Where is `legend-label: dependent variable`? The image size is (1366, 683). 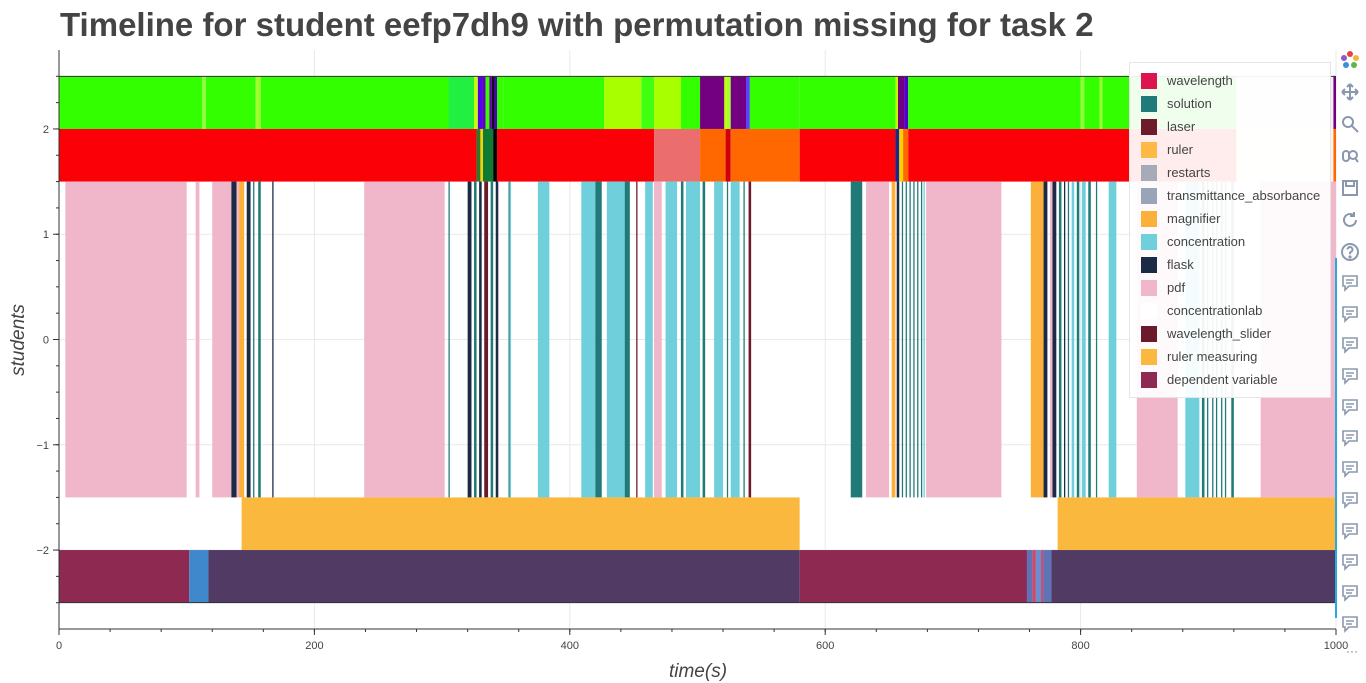
legend-label: dependent variable is located at coordinates (1222, 379).